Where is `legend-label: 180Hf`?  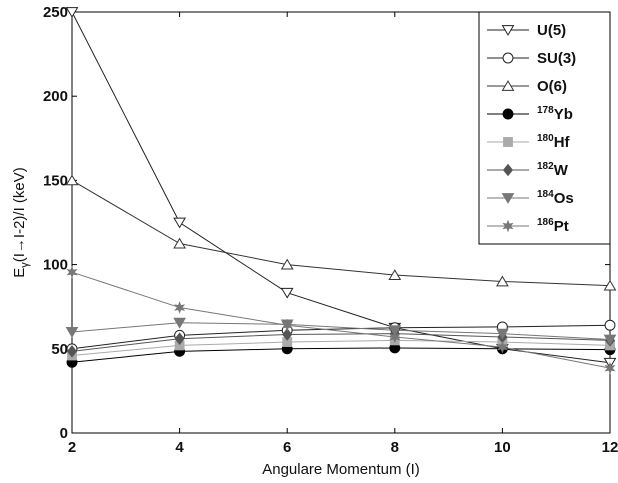 legend-label: 180Hf is located at coordinates (554, 142).